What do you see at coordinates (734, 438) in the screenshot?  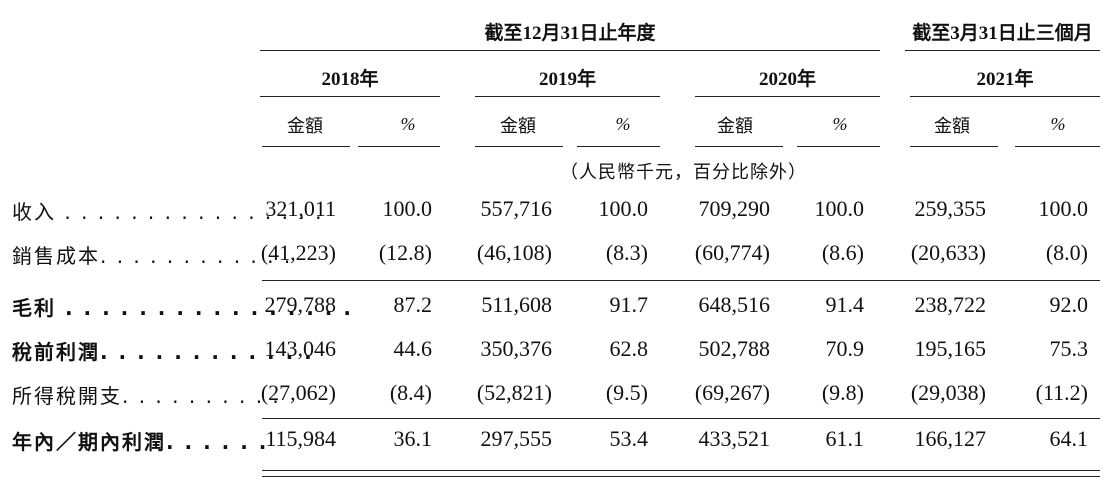 I see `amount-cell: 433,521` at bounding box center [734, 438].